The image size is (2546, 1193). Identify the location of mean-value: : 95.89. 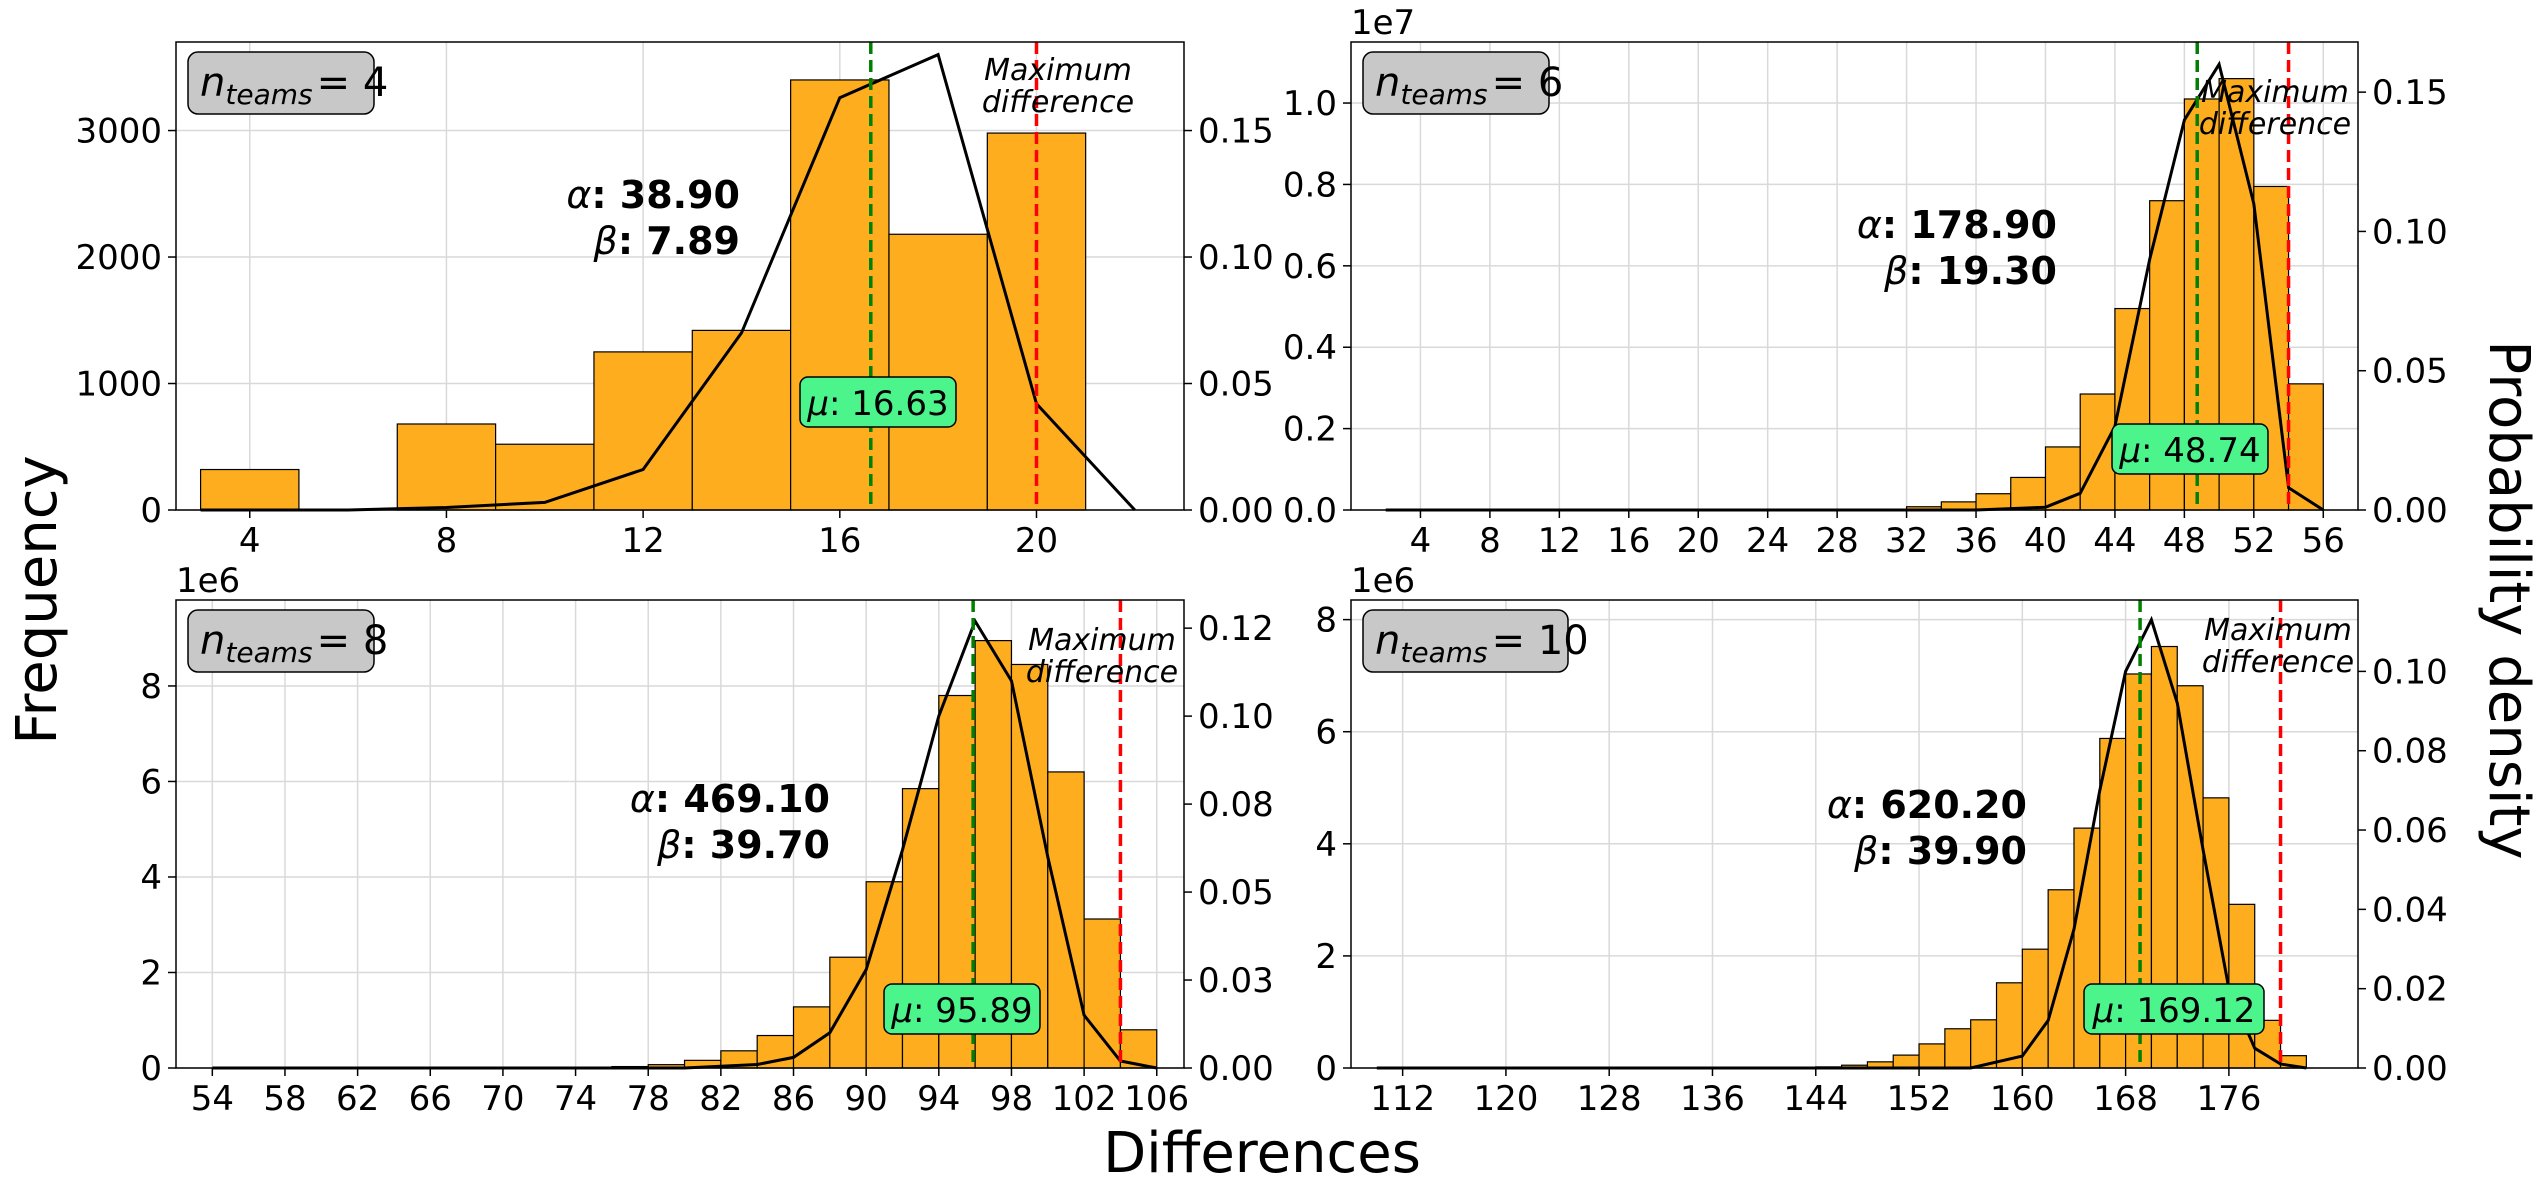
(973, 1011).